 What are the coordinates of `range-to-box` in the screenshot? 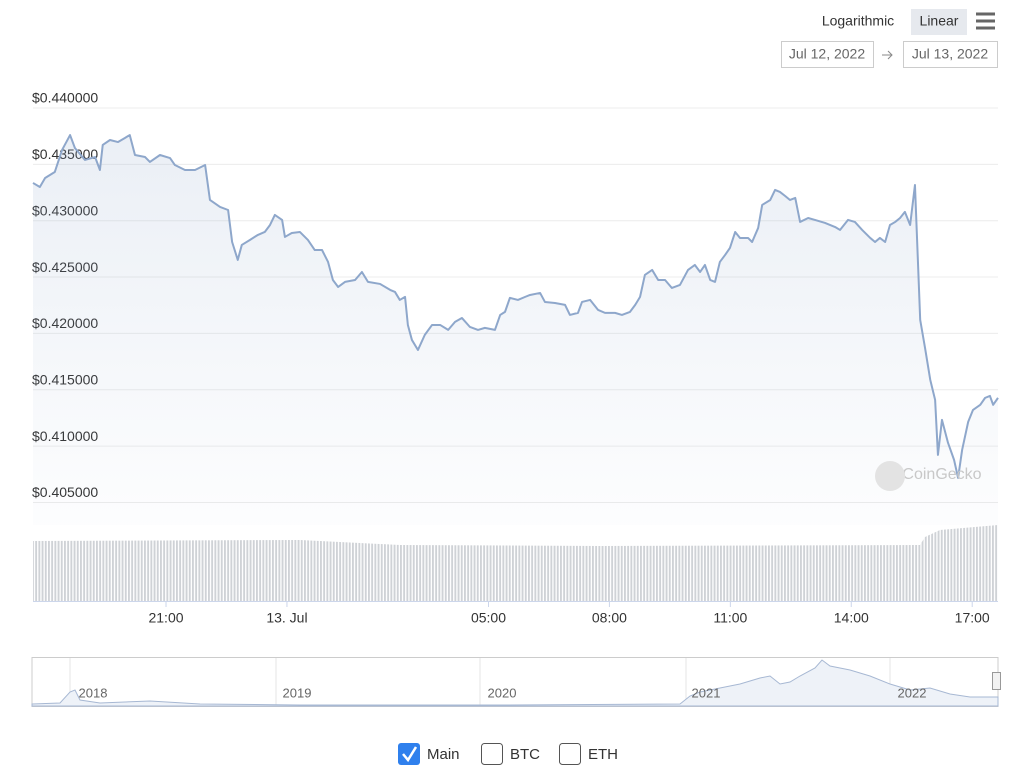 It's located at (950, 54).